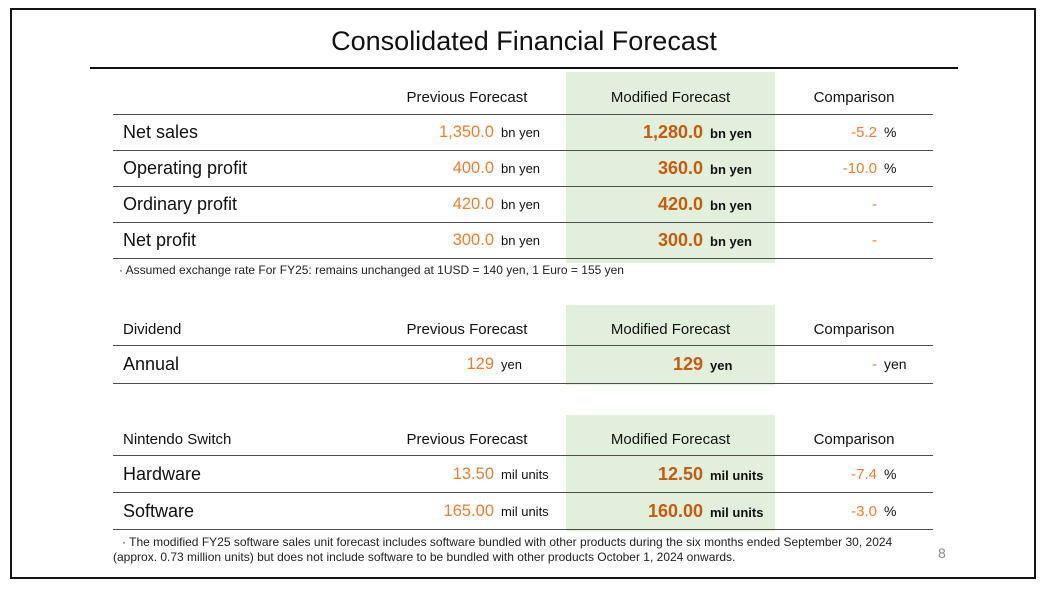  I want to click on row-label: Software, so click(159, 510).